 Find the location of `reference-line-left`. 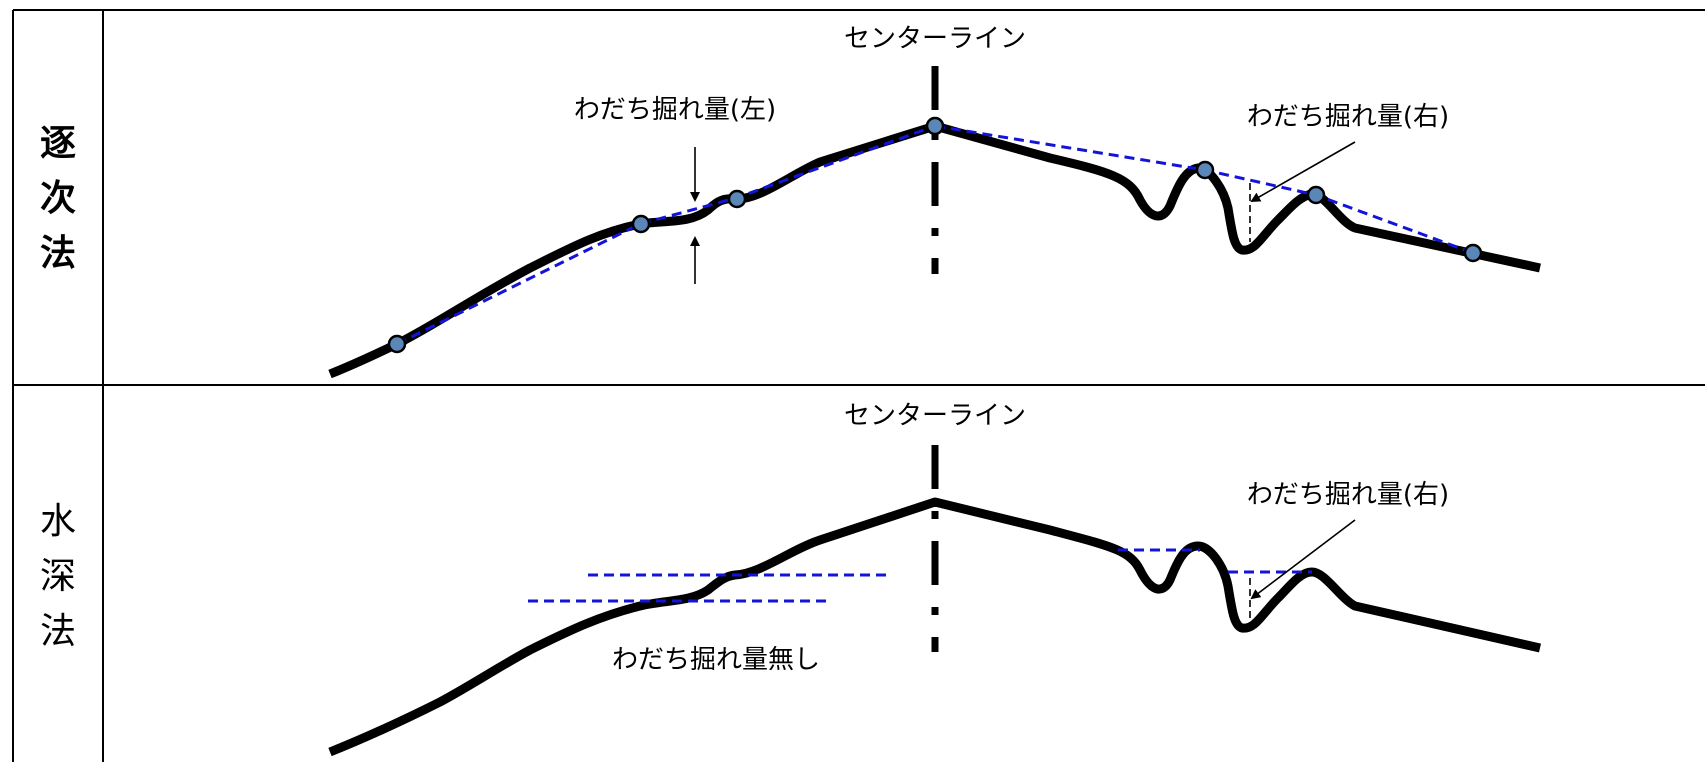

reference-line-left is located at coordinates (666, 235).